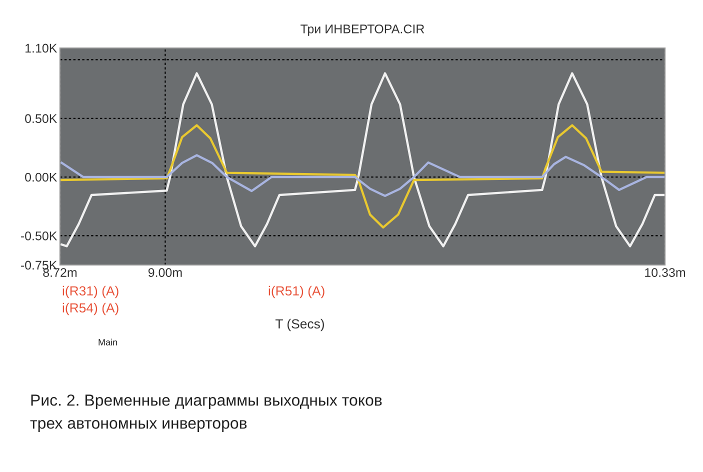 This screenshot has width=703, height=472. I want to click on y-tick-label: 0.50K, so click(41, 119).